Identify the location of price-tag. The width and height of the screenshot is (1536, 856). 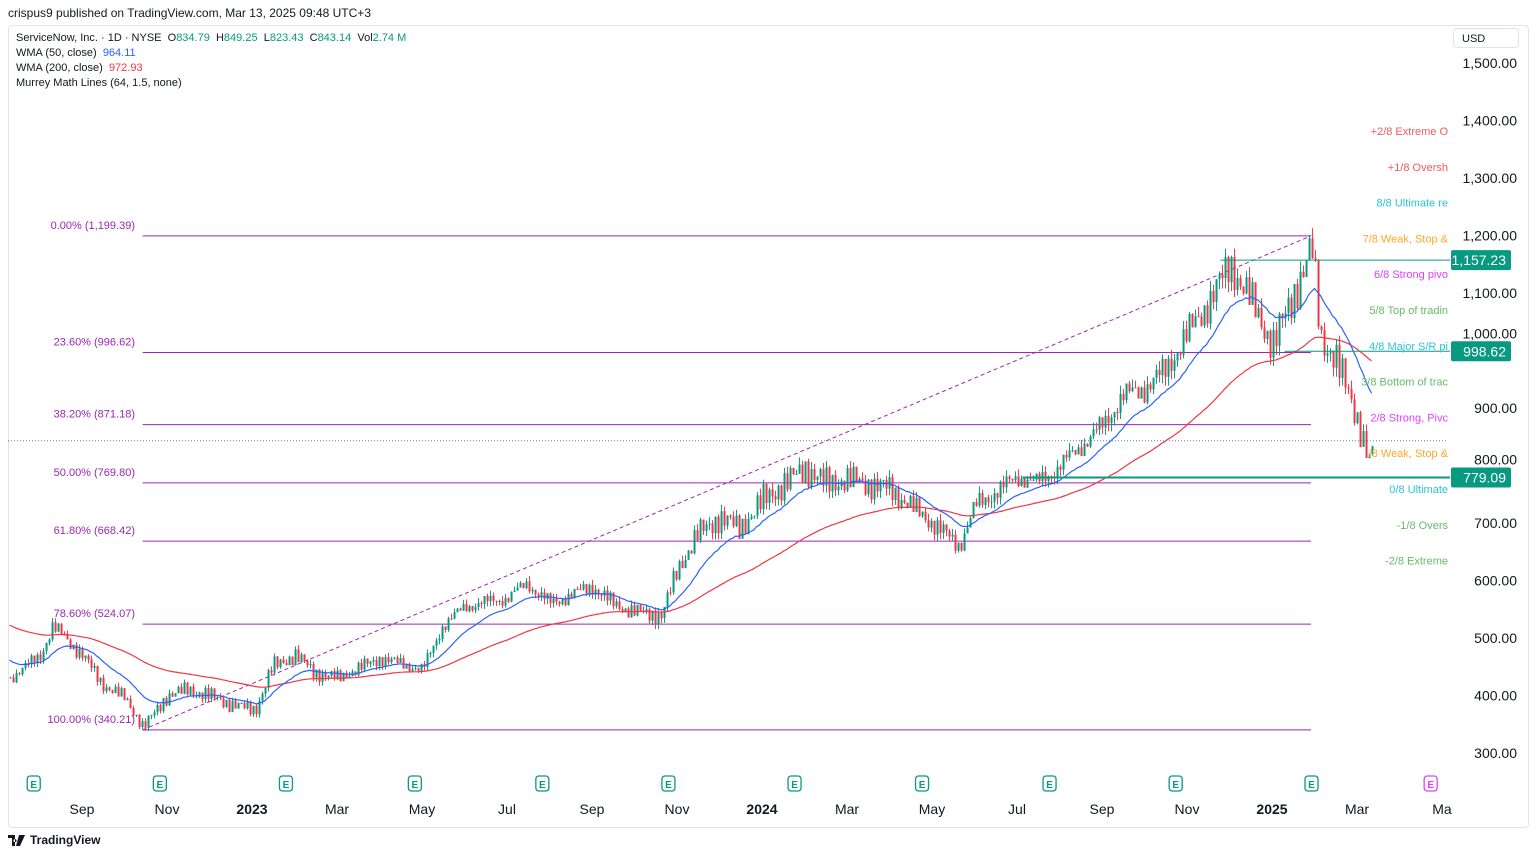
(1481, 351).